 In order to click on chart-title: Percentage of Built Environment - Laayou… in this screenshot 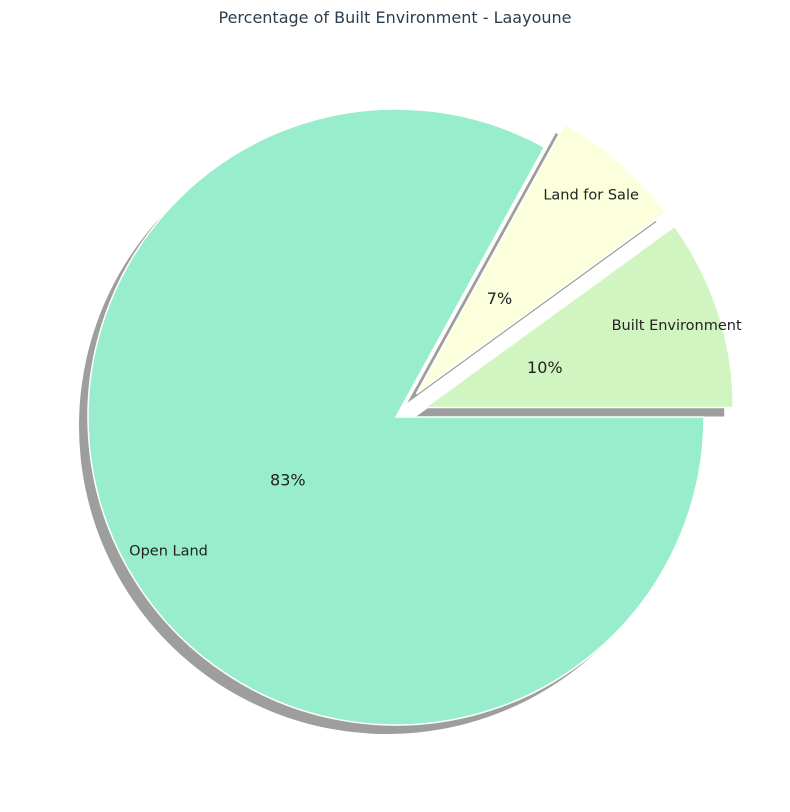, I will do `click(395, 17)`.